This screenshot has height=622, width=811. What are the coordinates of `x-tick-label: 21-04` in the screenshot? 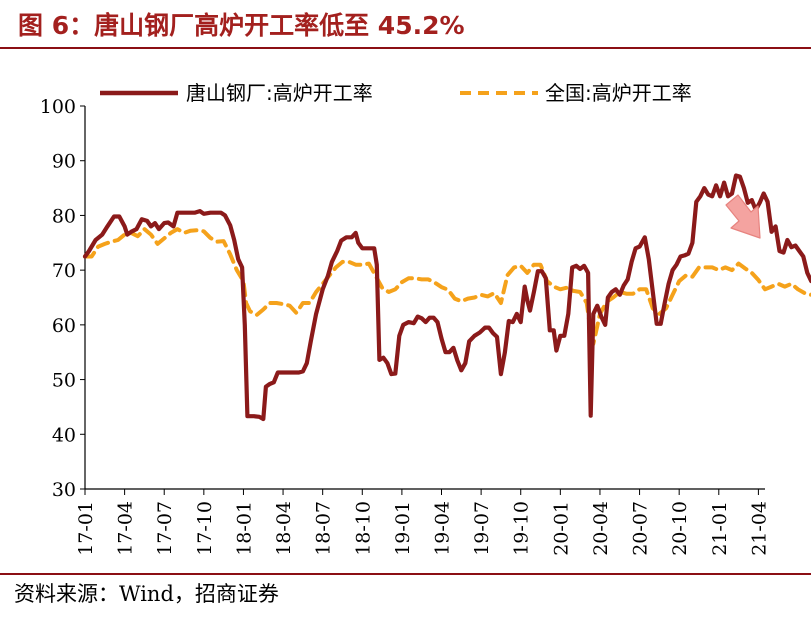 It's located at (759, 528).